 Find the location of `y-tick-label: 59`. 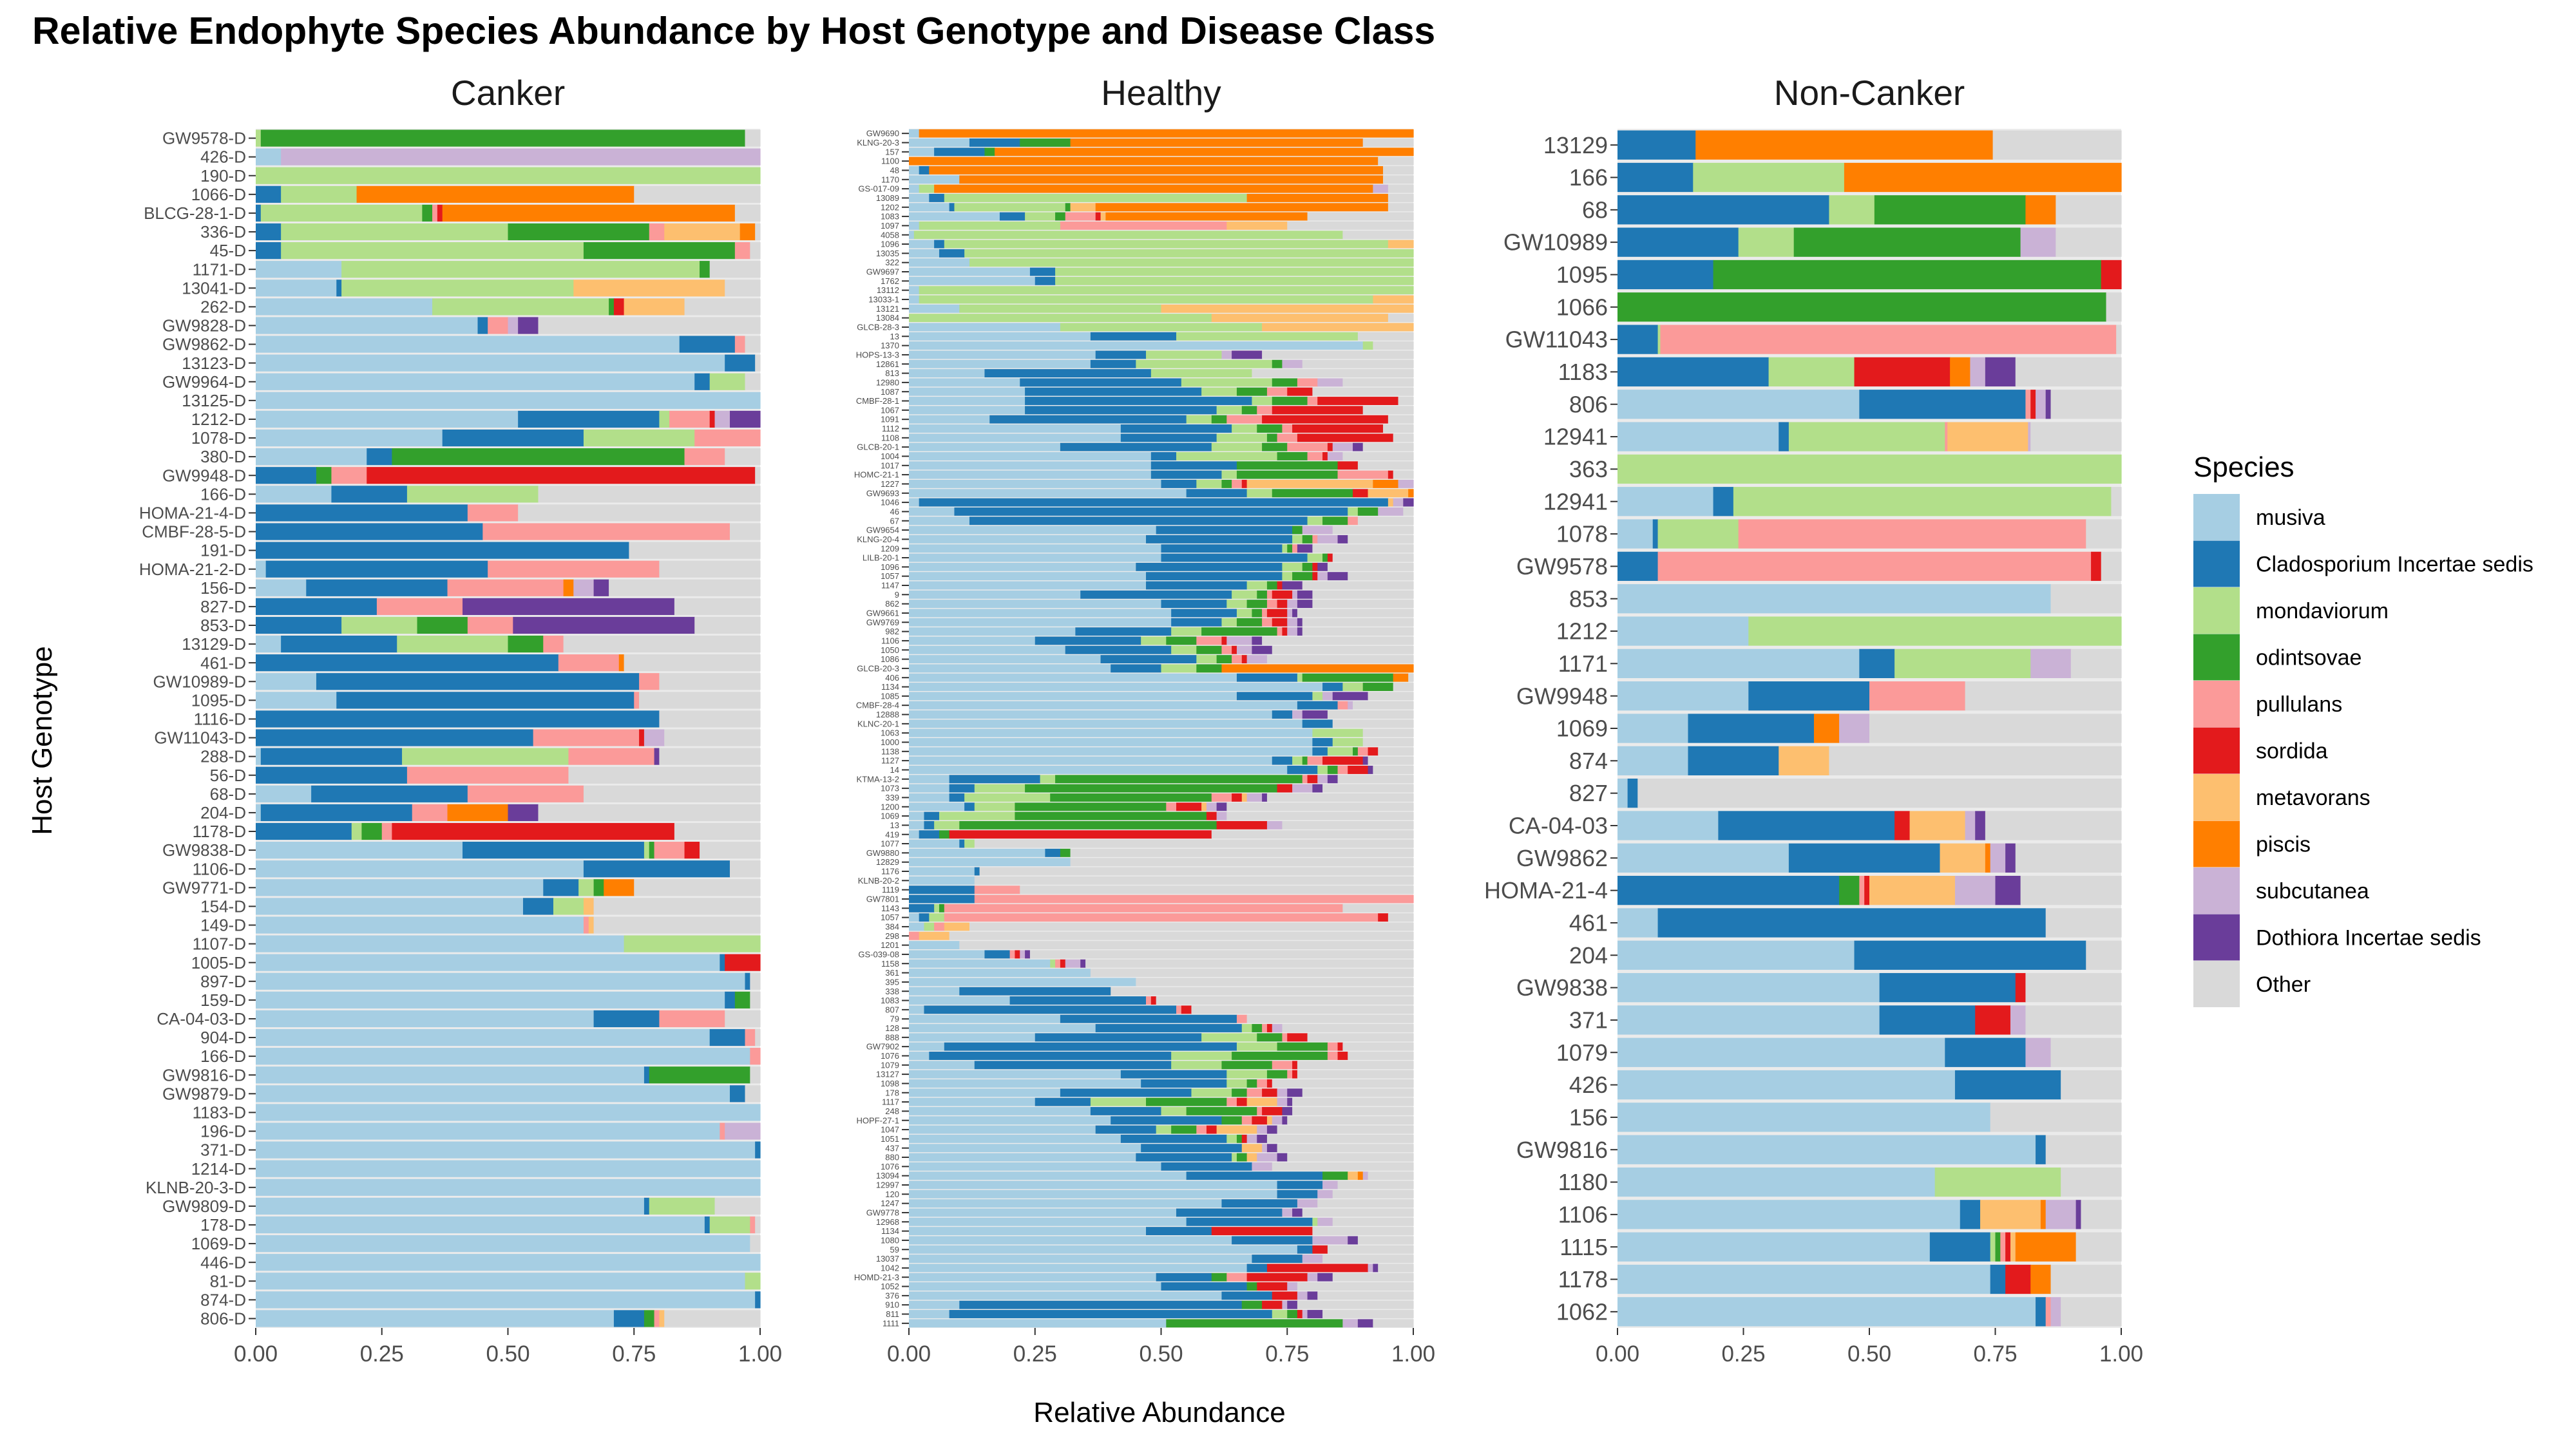

y-tick-label: 59 is located at coordinates (894, 1250).